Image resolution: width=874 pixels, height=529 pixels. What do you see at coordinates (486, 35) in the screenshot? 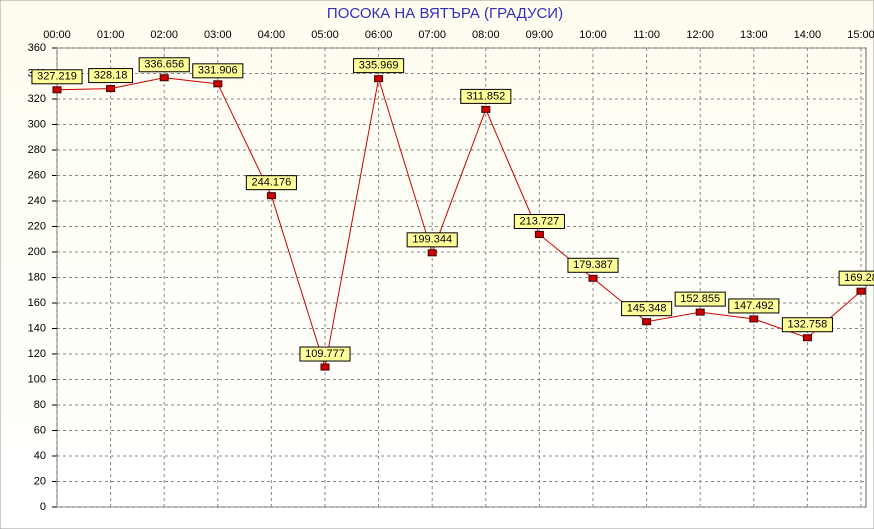
I see `x-tick-label: 08:00` at bounding box center [486, 35].